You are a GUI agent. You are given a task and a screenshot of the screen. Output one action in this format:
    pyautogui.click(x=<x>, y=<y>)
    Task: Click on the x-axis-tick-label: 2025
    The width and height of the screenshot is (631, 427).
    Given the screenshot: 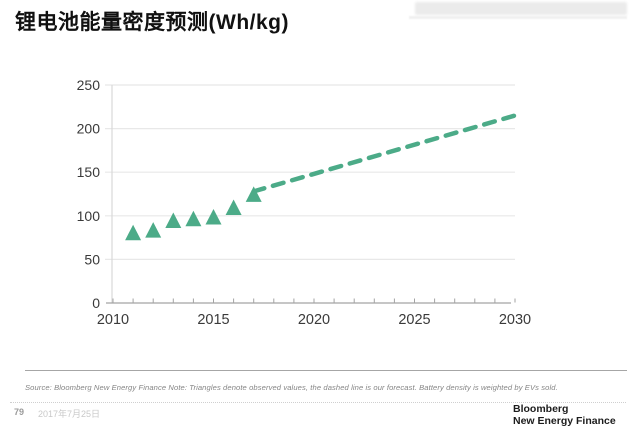 What is the action you would take?
    pyautogui.click(x=414, y=320)
    